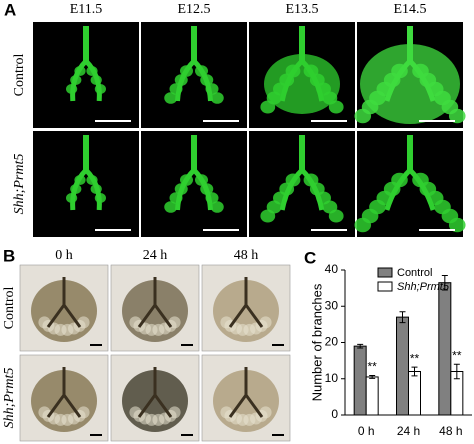 This screenshot has height=444, width=474. I want to click on column-label: 24 h, so click(155, 255).